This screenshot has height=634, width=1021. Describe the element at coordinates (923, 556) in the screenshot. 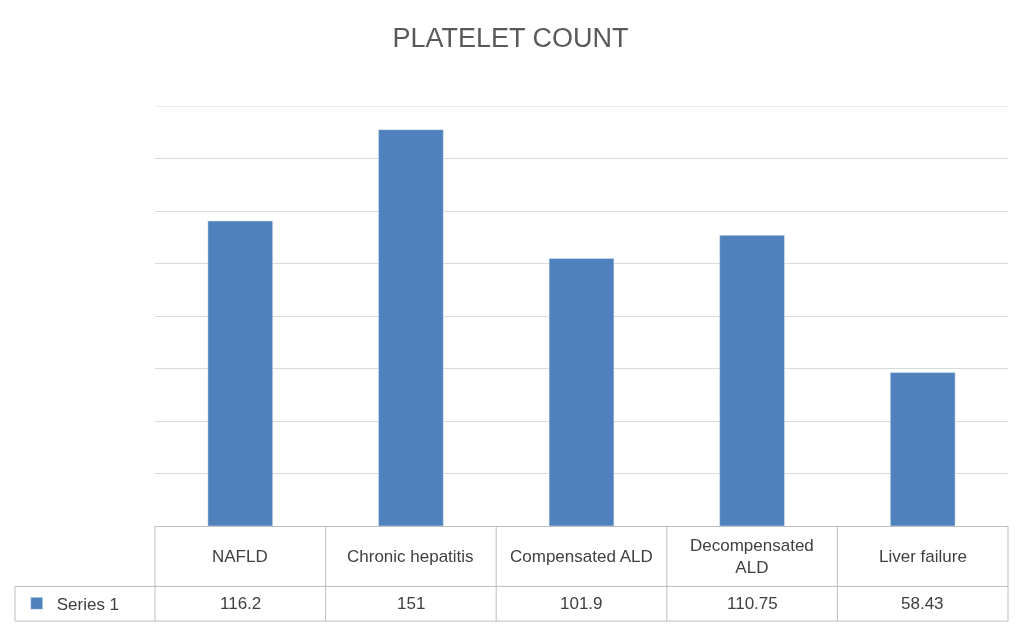

I see `x-tick-label: Liver failure` at that location.